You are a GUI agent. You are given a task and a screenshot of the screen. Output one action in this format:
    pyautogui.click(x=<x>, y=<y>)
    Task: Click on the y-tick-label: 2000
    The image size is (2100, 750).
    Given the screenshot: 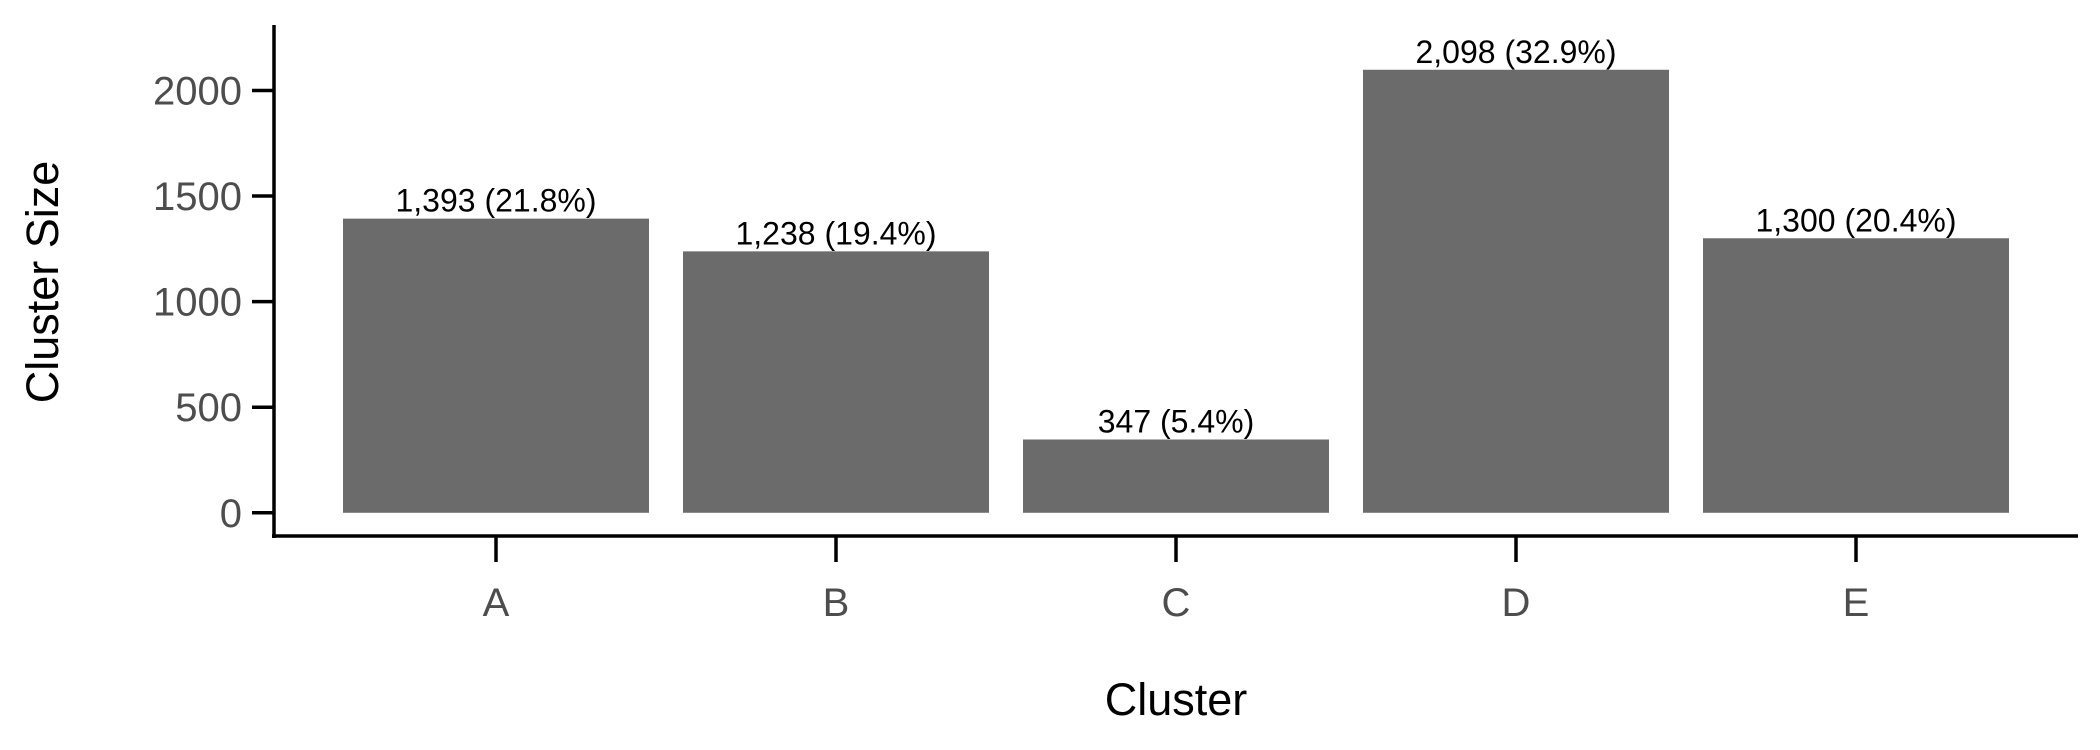 What is the action you would take?
    pyautogui.click(x=197, y=91)
    